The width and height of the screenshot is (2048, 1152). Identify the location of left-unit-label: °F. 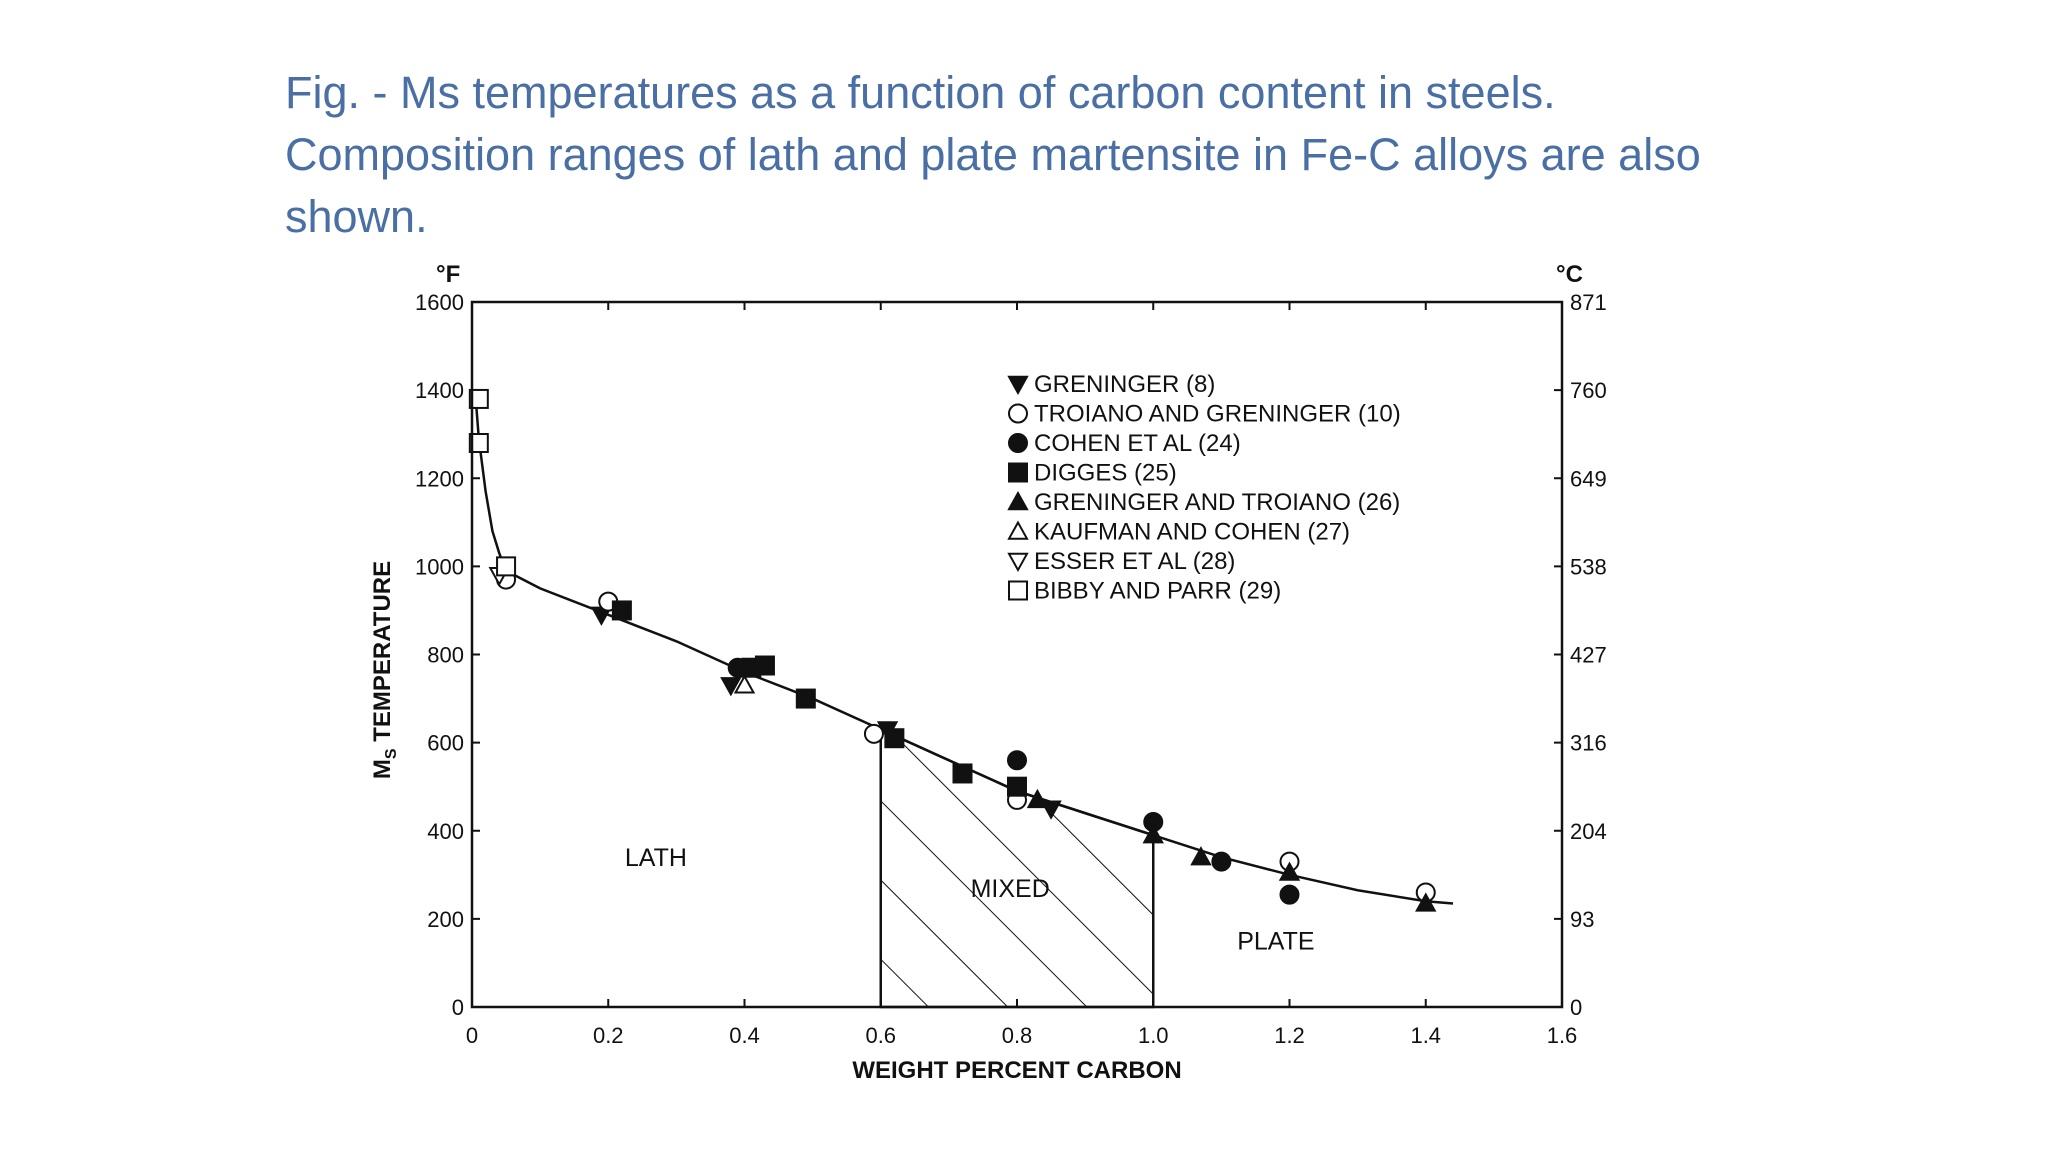
(448, 274).